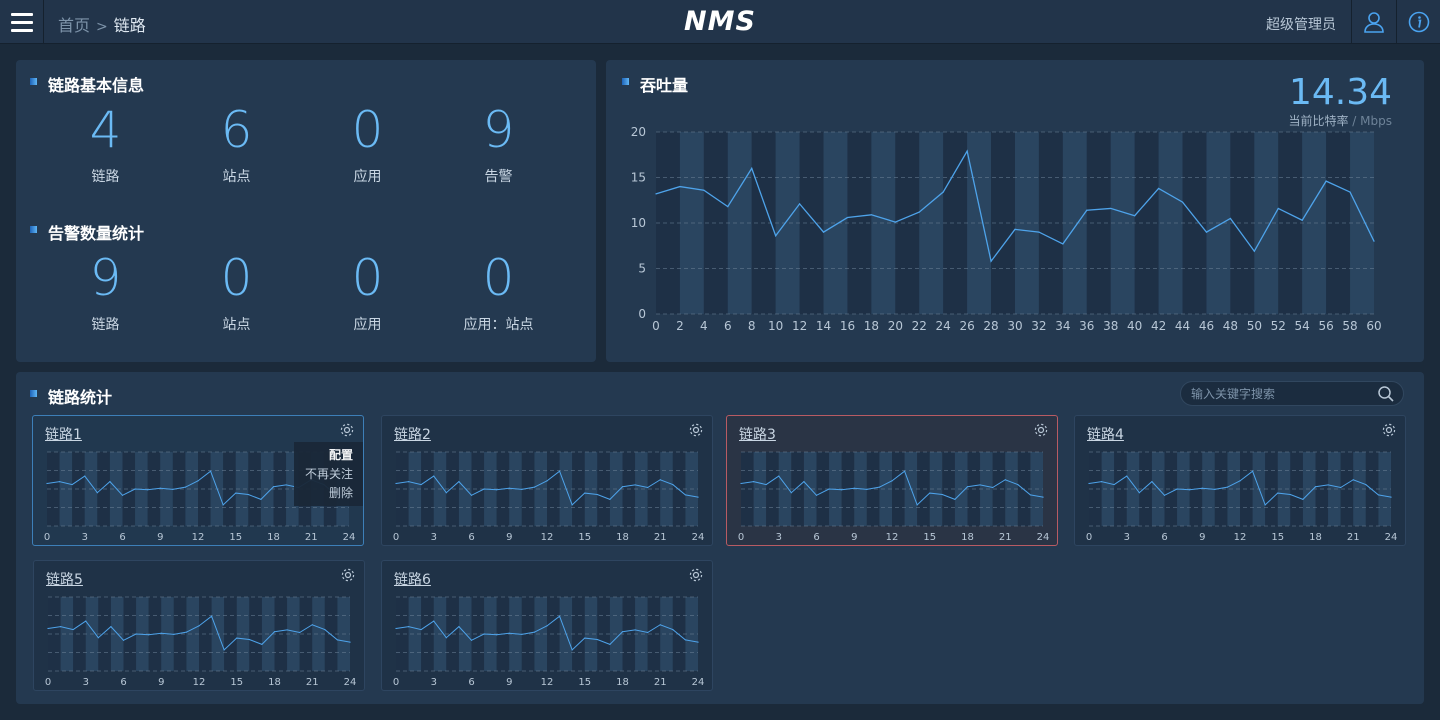  I want to click on menu-icon, so click(22, 22).